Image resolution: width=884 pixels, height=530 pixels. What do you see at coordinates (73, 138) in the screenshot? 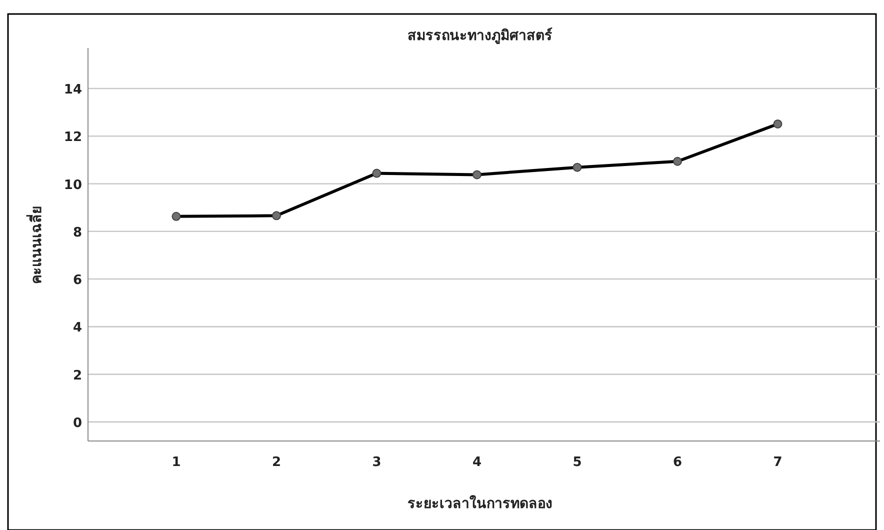
I see `y-tick-label: 12` at bounding box center [73, 138].